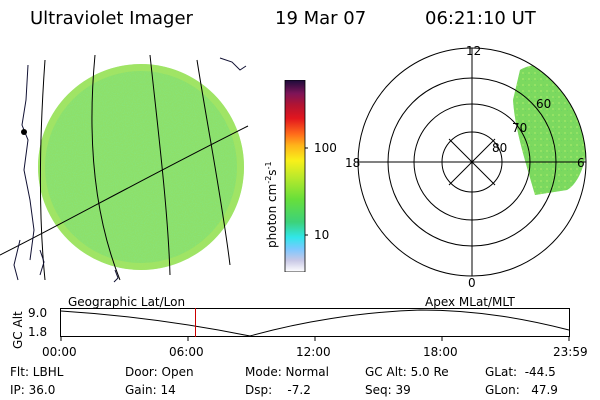 This screenshot has width=600, height=400. I want to click on mlat-label-80: 80, so click(500, 148).